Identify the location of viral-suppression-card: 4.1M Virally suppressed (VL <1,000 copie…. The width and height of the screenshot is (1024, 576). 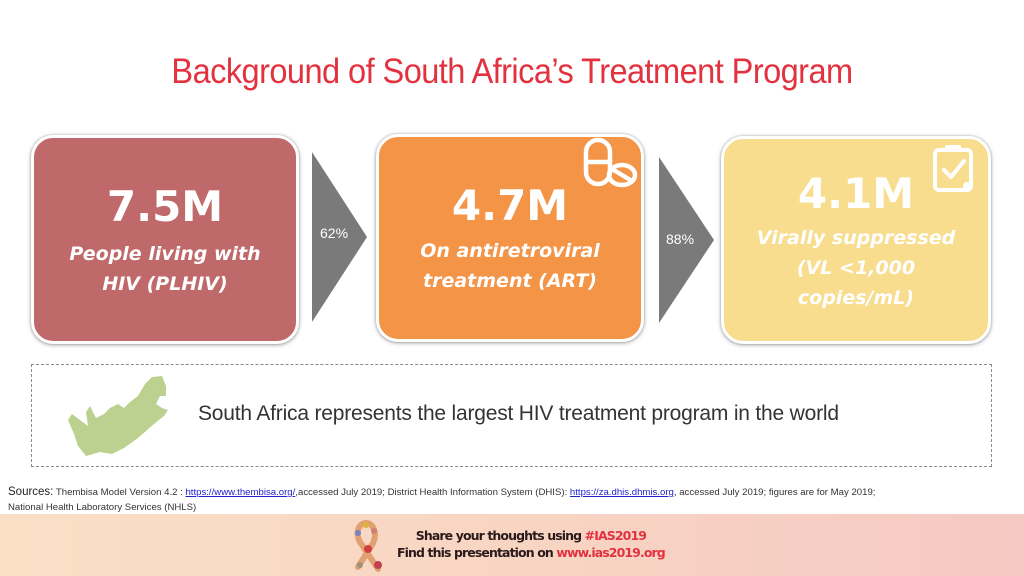
(856, 240).